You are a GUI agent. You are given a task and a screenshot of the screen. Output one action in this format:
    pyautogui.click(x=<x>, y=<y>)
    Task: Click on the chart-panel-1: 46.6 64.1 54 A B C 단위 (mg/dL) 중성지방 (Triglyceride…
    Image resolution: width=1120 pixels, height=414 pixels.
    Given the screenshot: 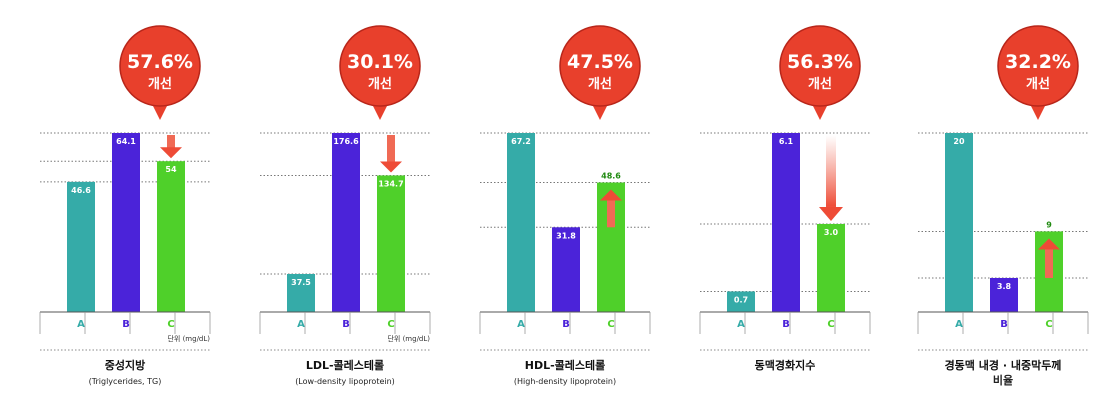 What is the action you would take?
    pyautogui.click(x=125, y=205)
    